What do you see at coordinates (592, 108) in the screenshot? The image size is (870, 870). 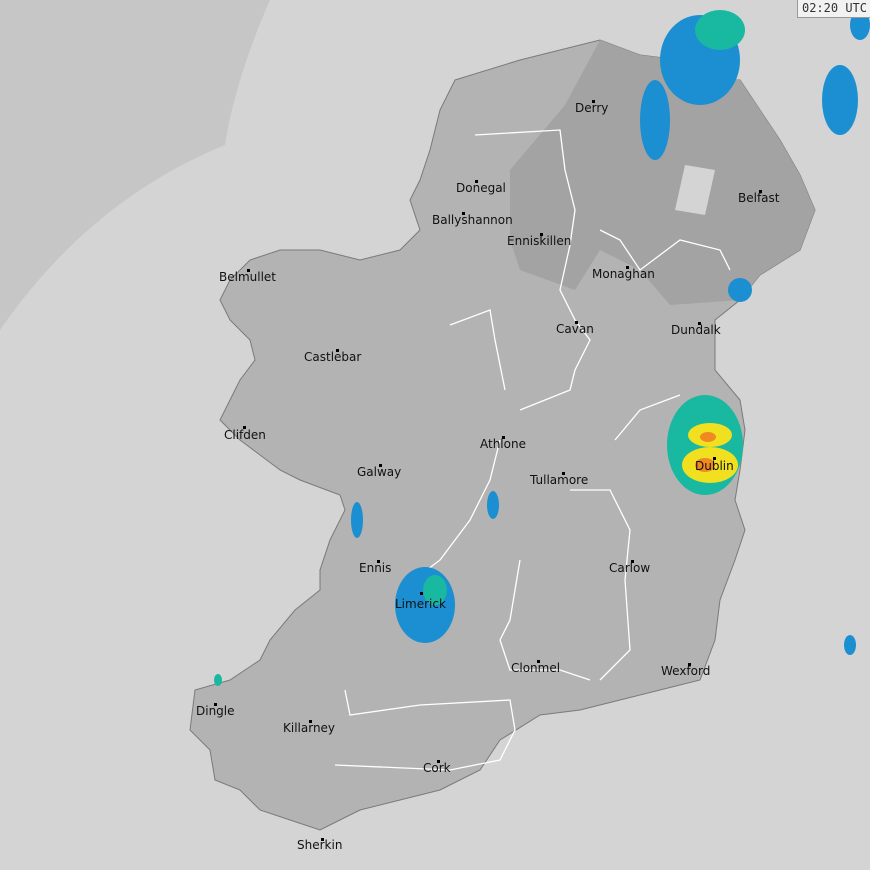 I see `city-label: Derry` at bounding box center [592, 108].